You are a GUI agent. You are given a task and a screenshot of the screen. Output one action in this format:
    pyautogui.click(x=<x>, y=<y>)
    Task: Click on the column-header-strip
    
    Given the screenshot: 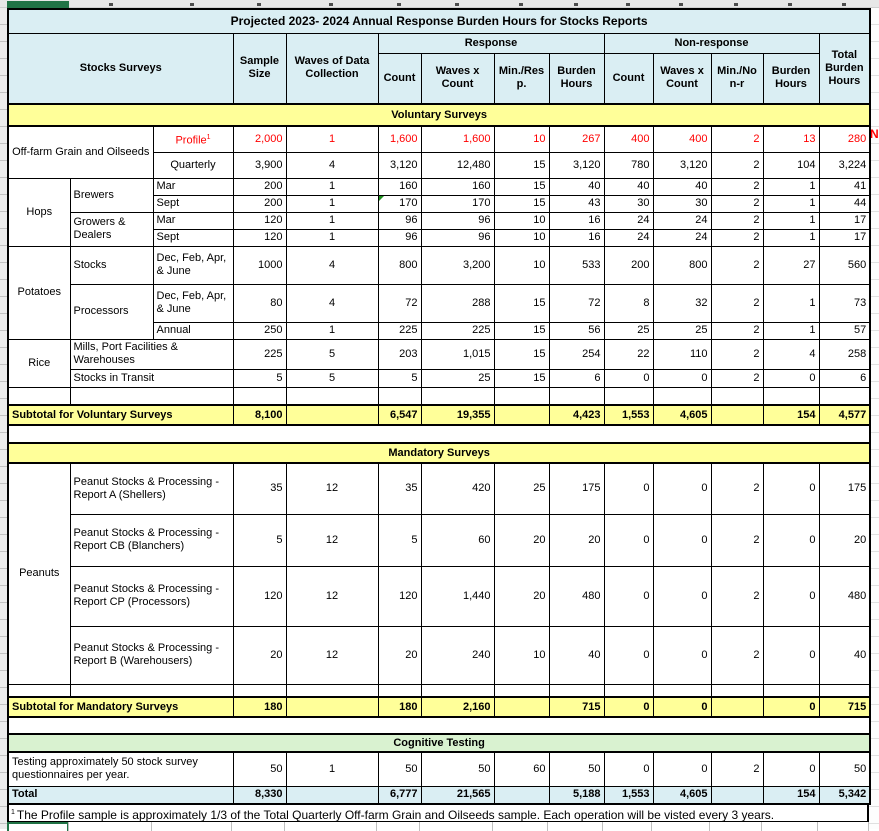 What is the action you would take?
    pyautogui.click(x=439, y=4)
    